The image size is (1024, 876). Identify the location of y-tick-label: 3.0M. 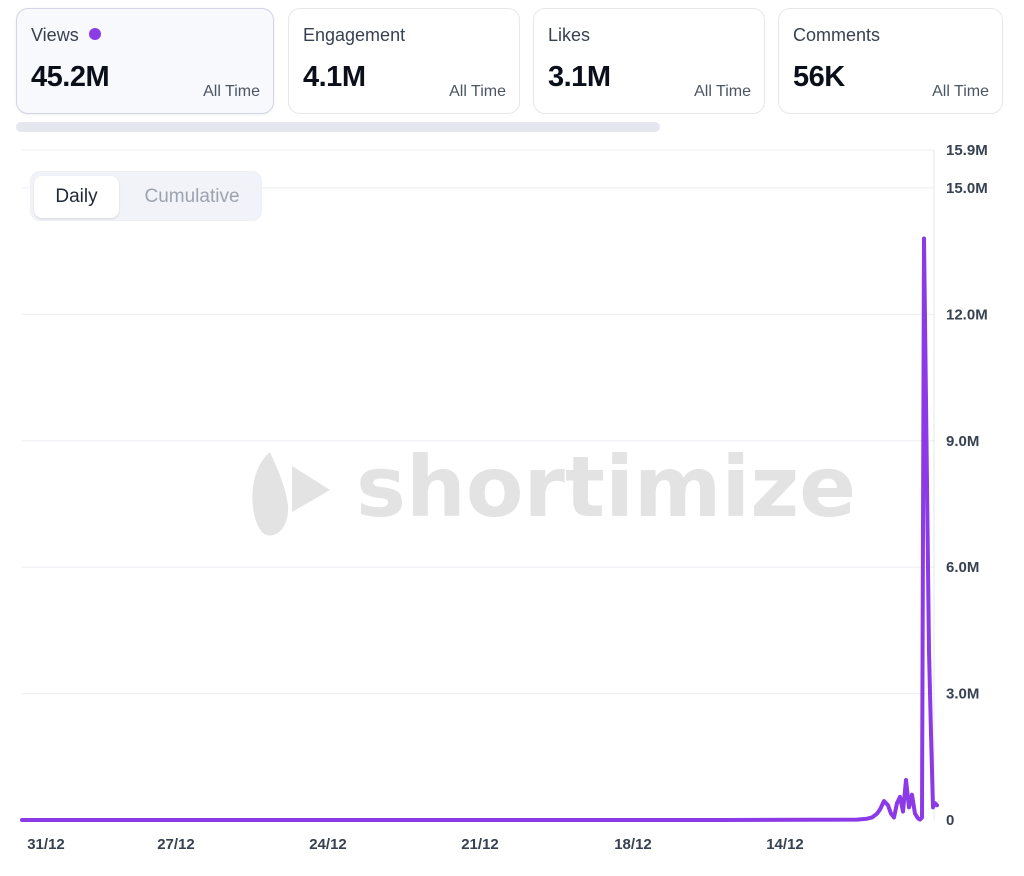
(962, 694).